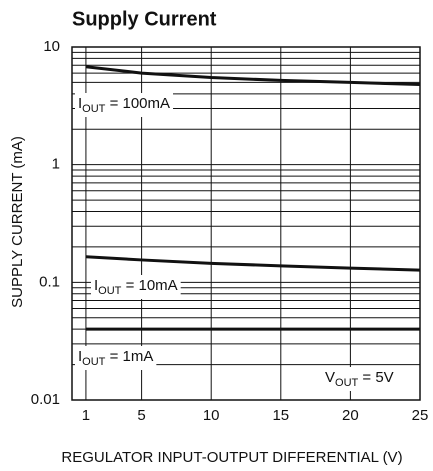  Describe the element at coordinates (56, 164) in the screenshot. I see `y-tick-label: 1` at that location.